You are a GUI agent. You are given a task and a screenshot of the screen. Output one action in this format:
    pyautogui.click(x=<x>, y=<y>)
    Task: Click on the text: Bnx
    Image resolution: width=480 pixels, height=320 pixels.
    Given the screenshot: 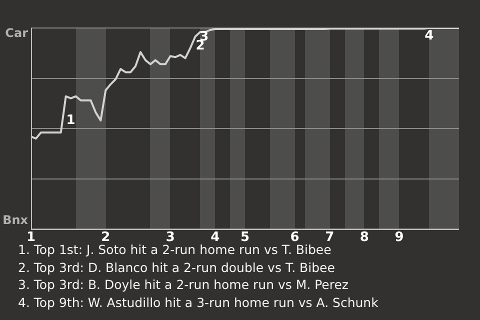 What is the action you would take?
    pyautogui.click(x=15, y=220)
    